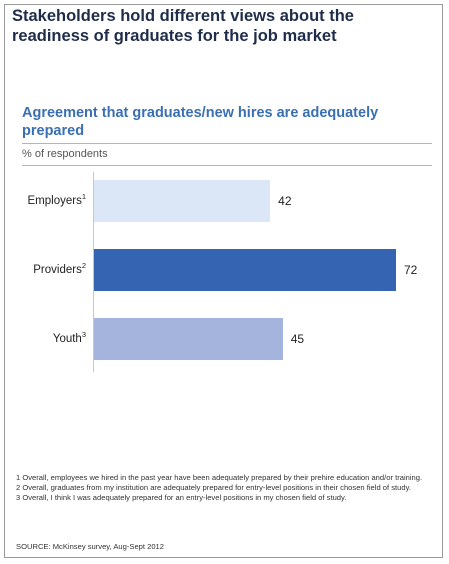  Describe the element at coordinates (245, 270) in the screenshot. I see `bar-providers` at that location.